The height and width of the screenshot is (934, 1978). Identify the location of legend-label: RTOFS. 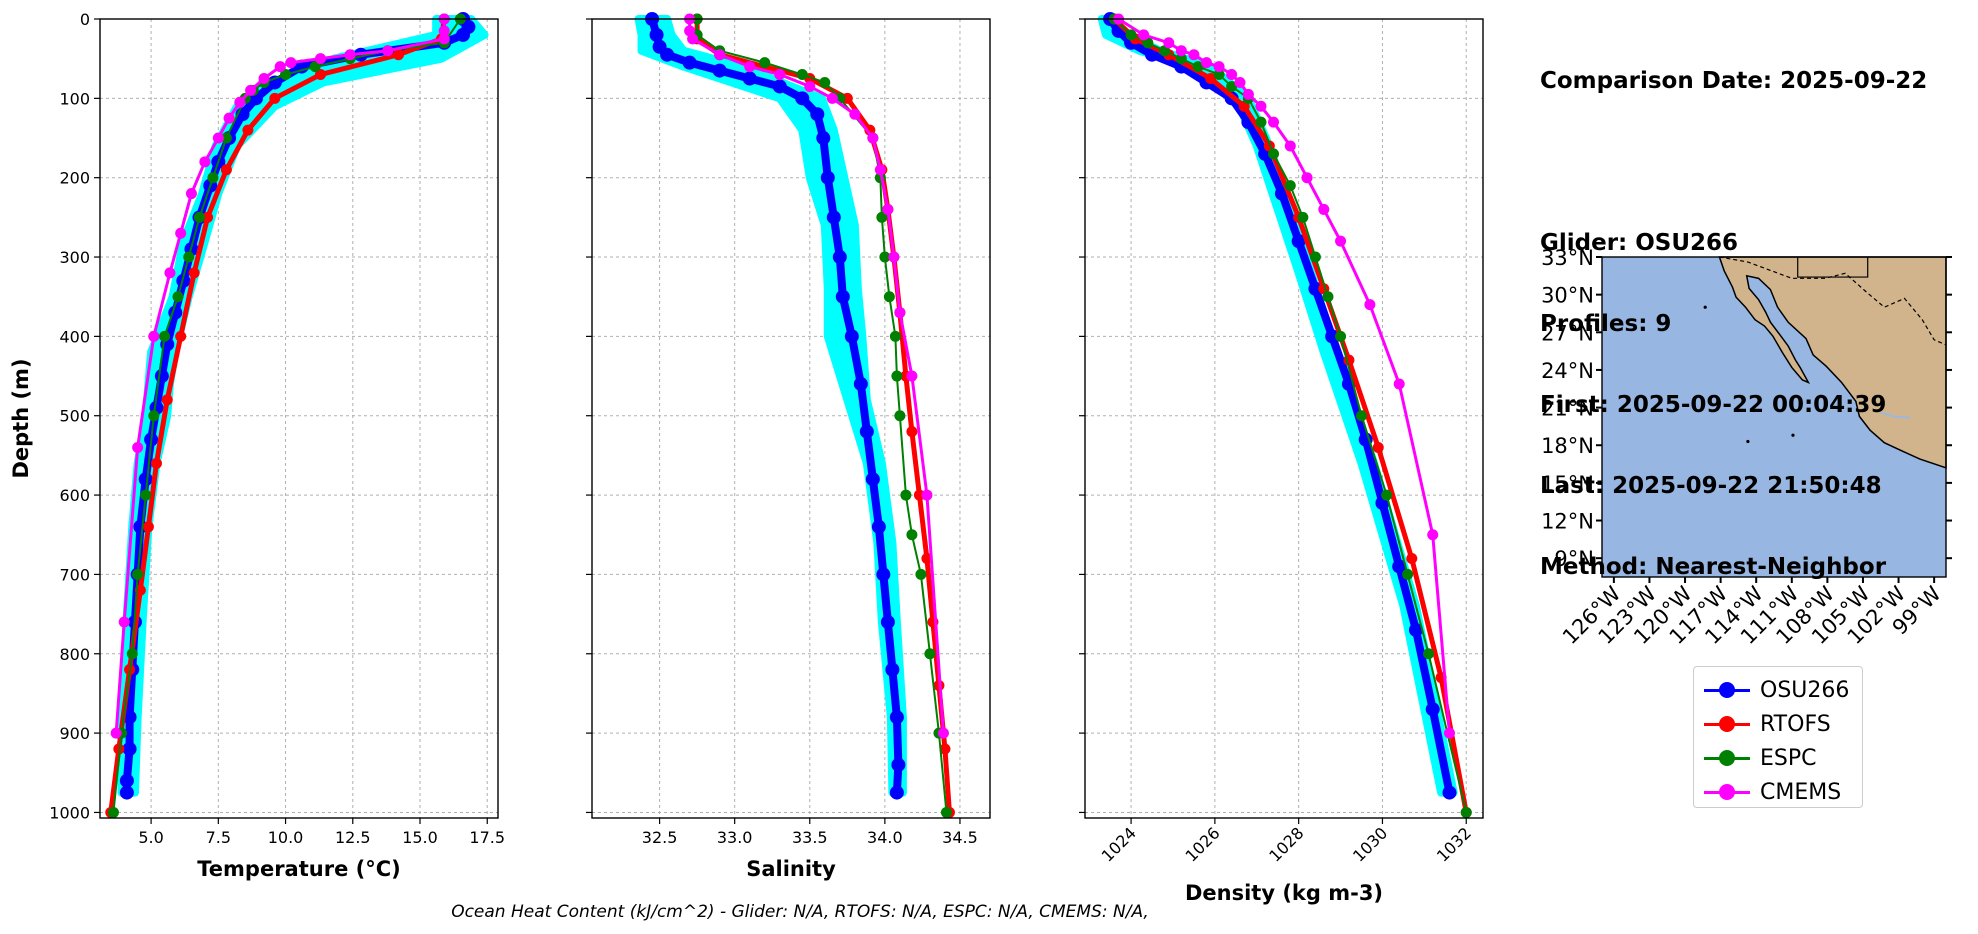
(1795, 724).